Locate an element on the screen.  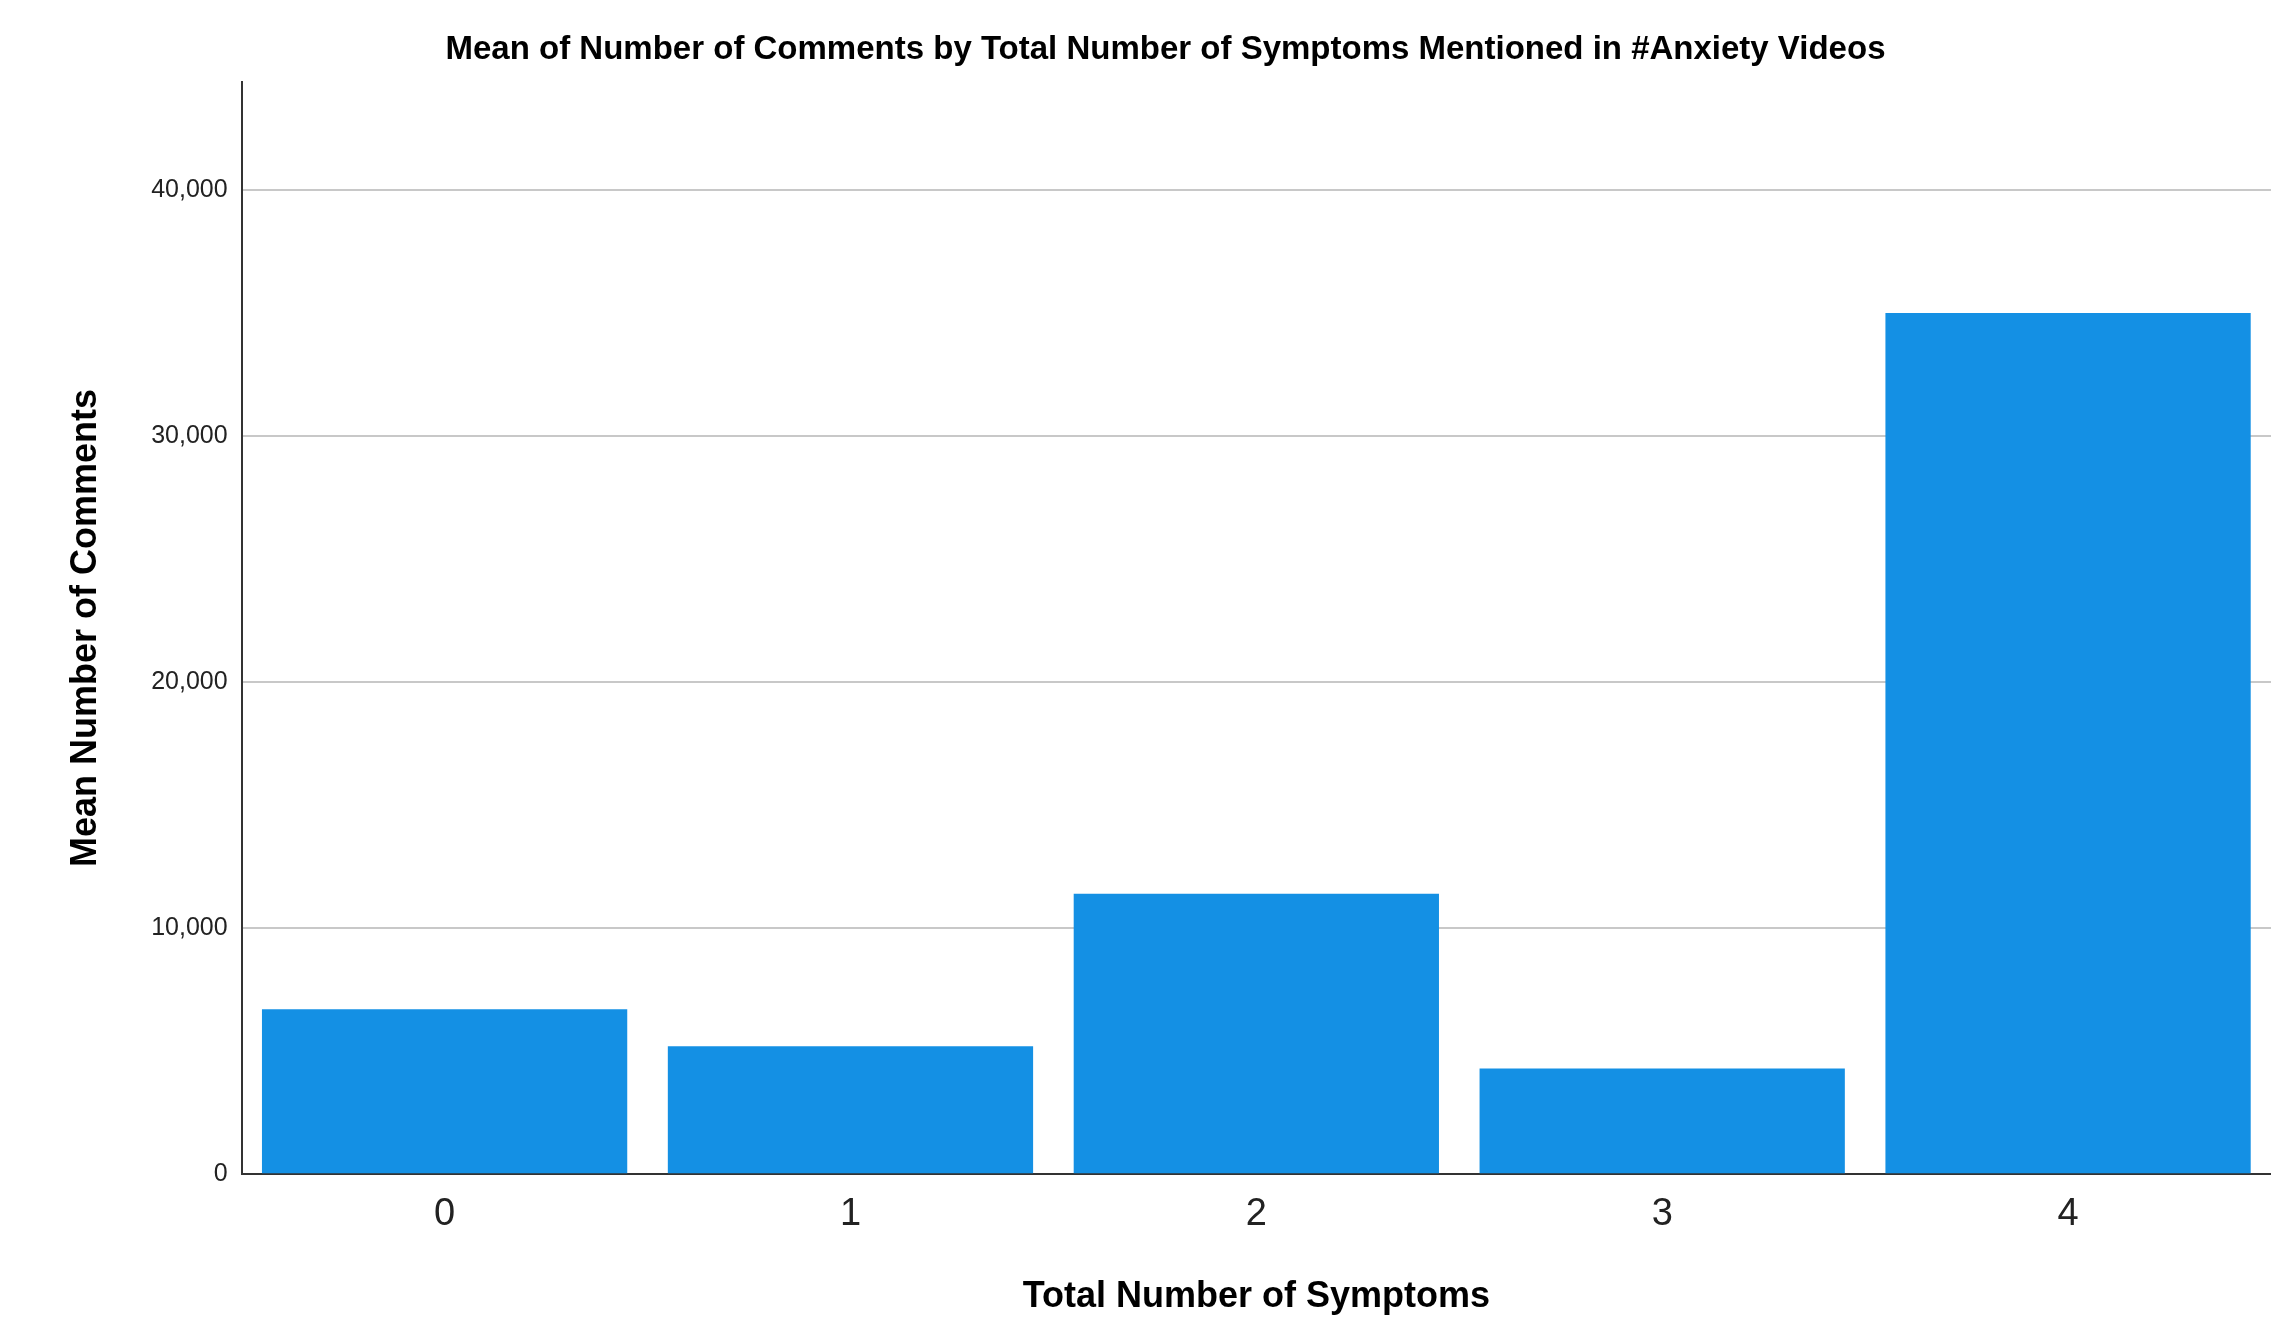
y-tick-label: 10,000 is located at coordinates (189, 926).